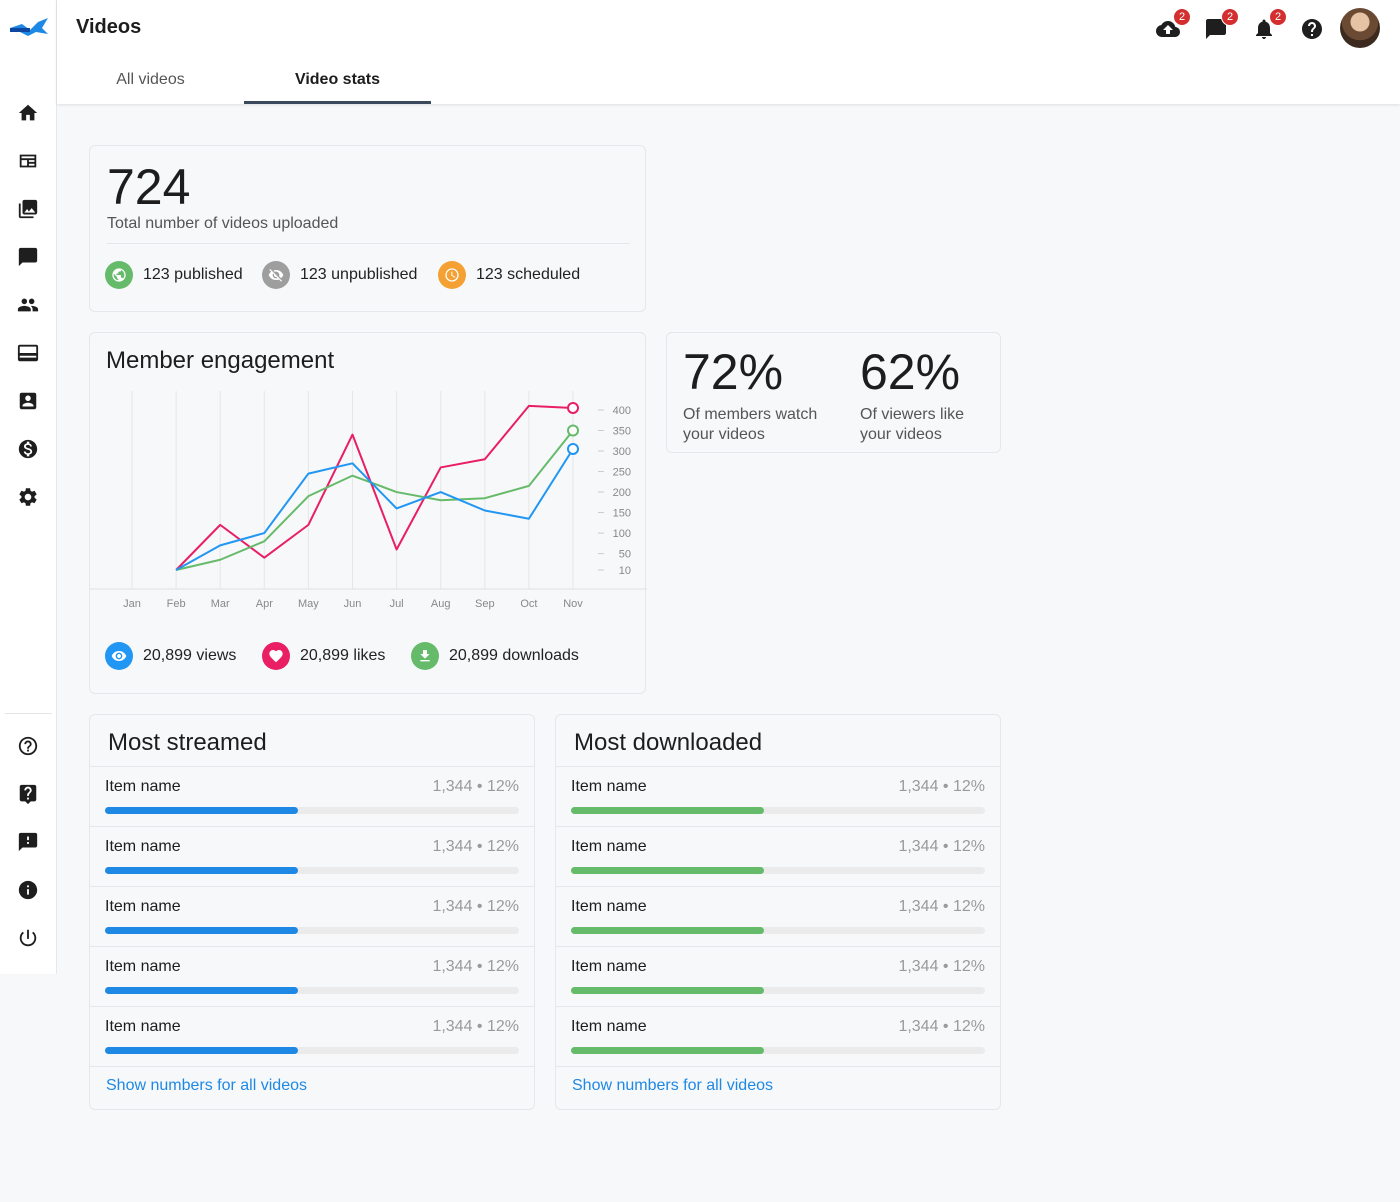 Image resolution: width=1400 pixels, height=1202 pixels. I want to click on notifications-bell-icon: 2, so click(1269, 25).